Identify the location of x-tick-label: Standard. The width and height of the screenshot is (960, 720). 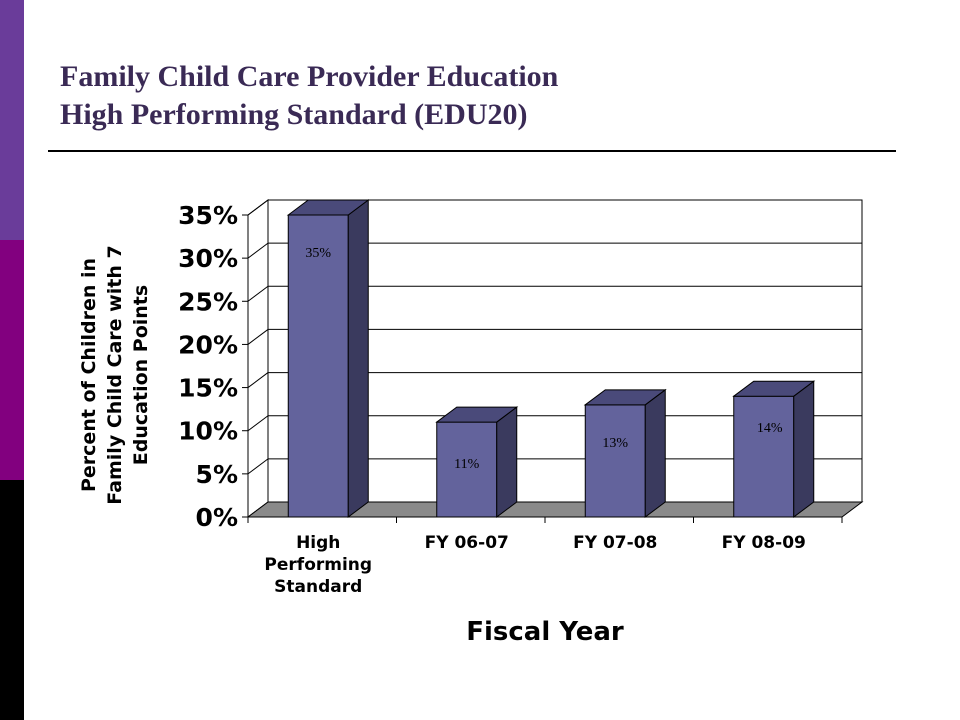
(318, 587).